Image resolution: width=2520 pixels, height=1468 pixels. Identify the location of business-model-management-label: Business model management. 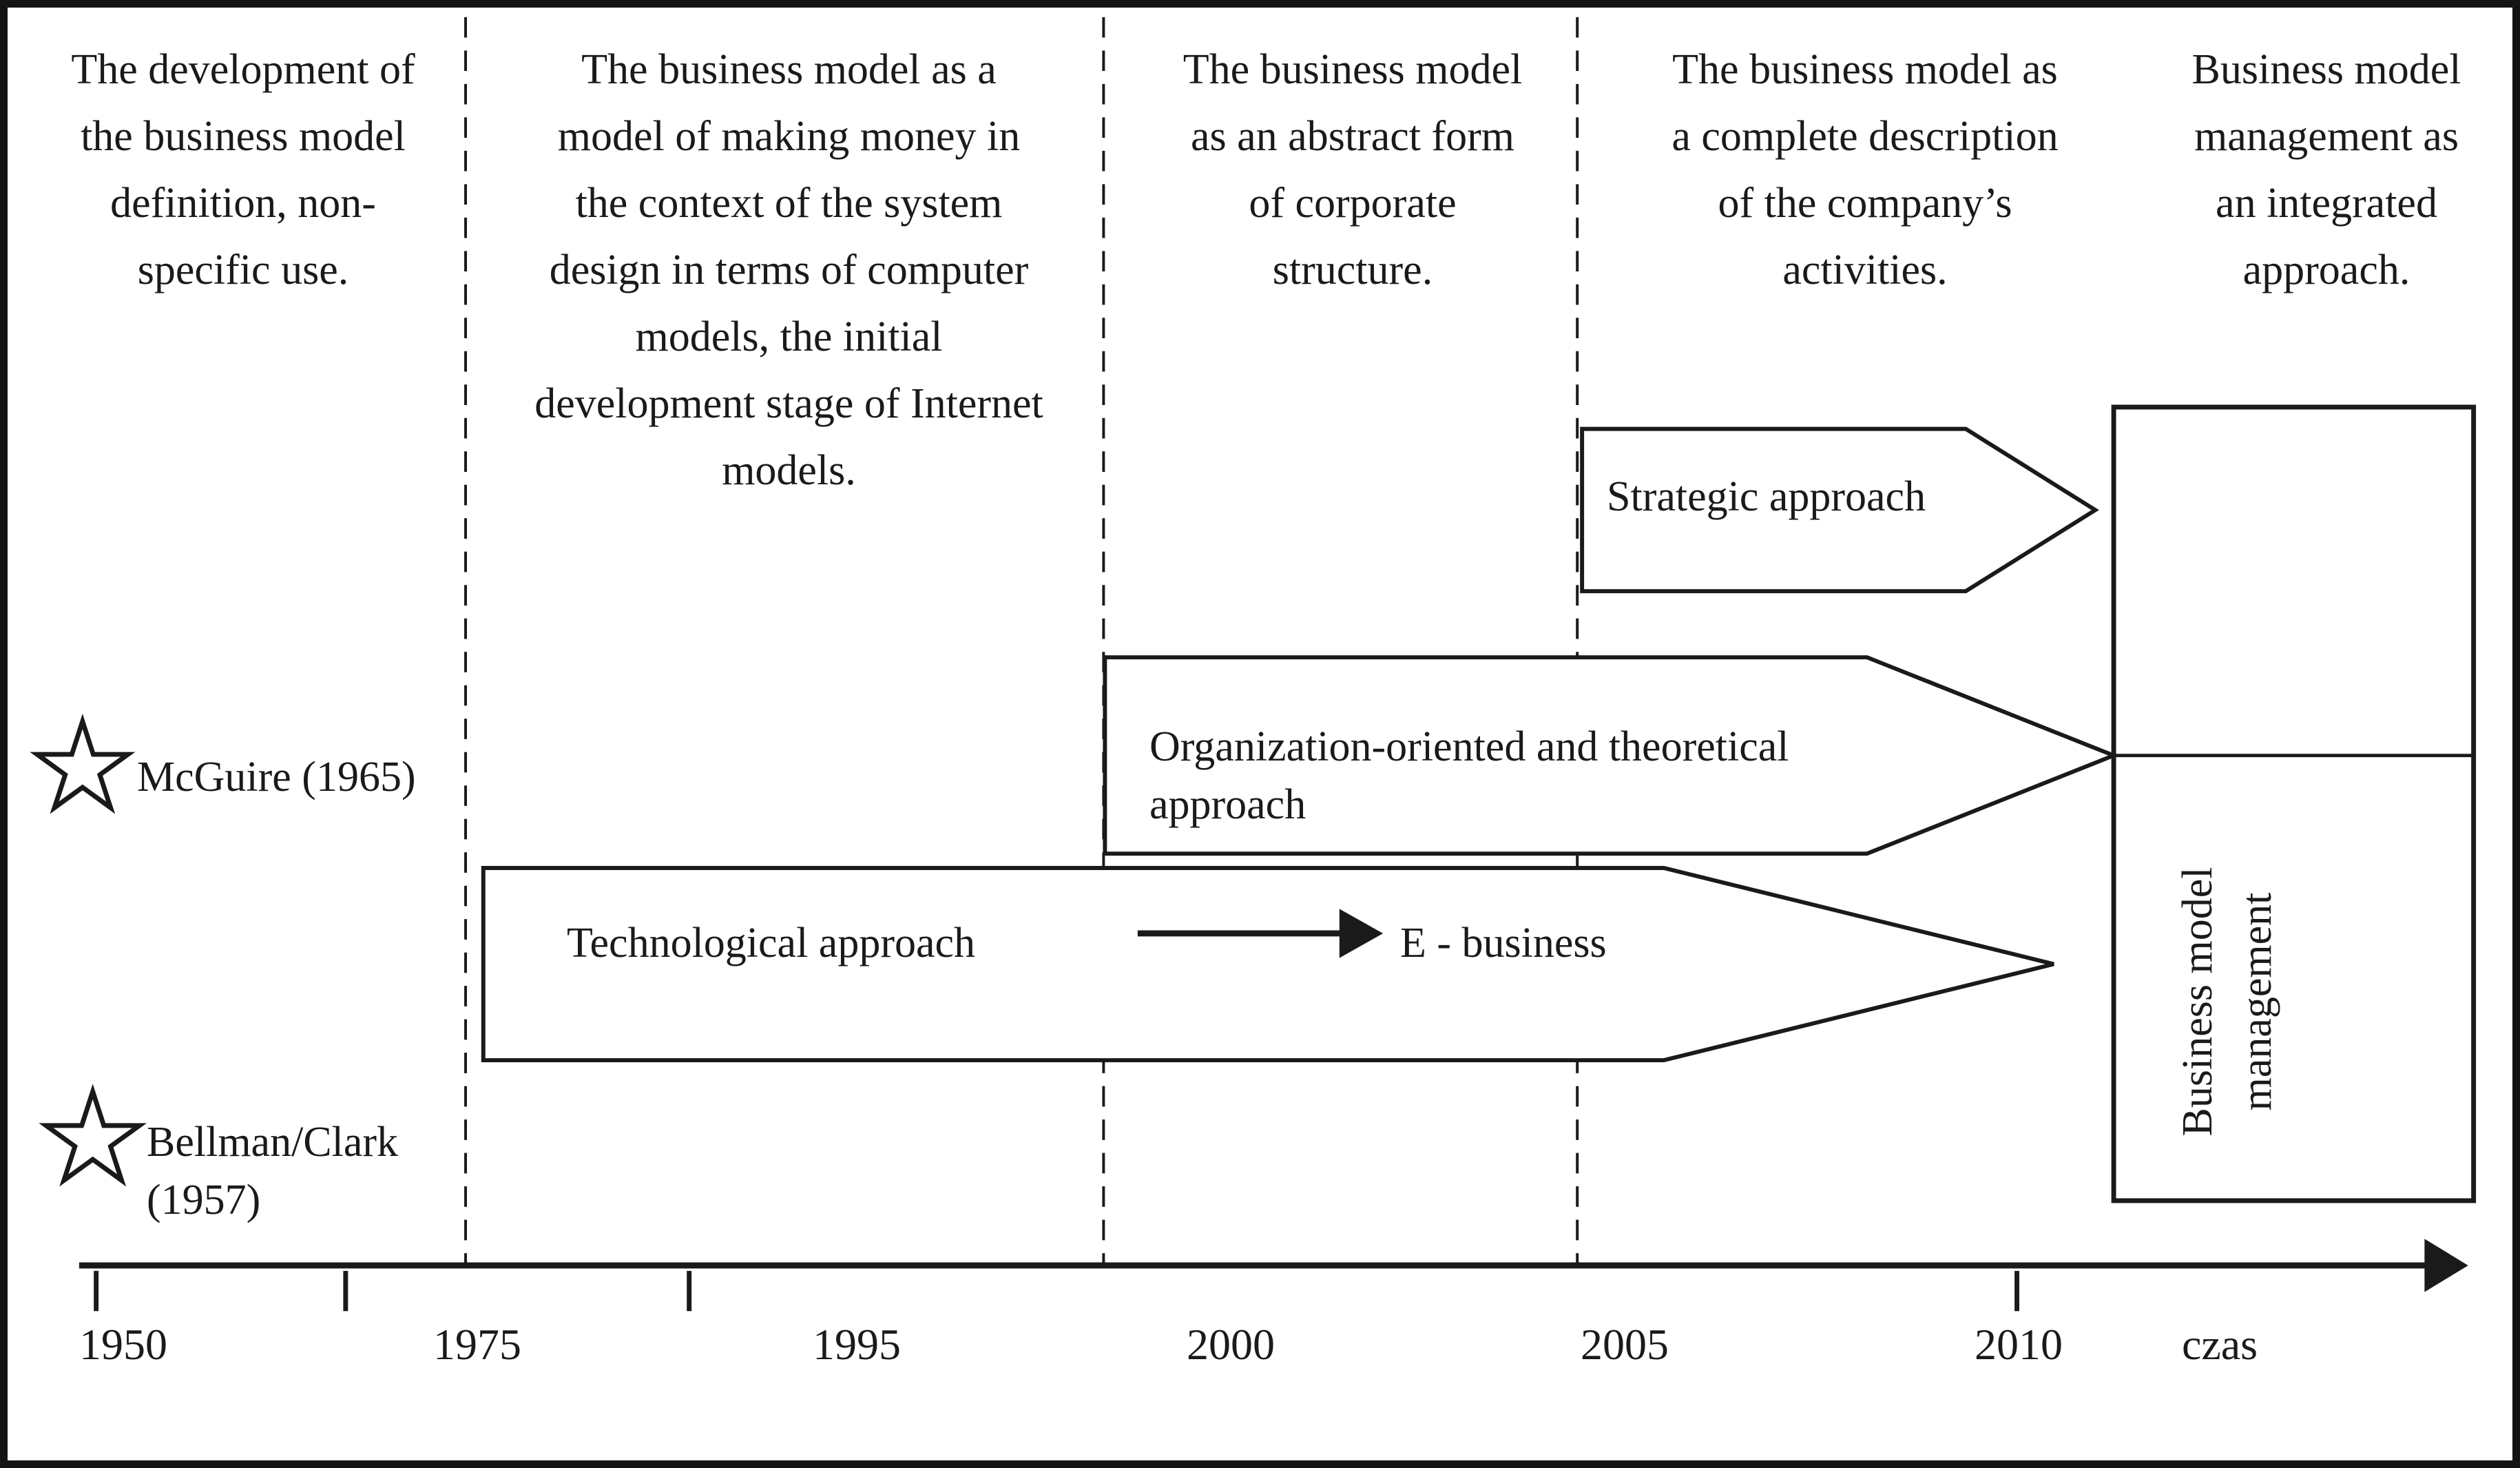
(2227, 1002).